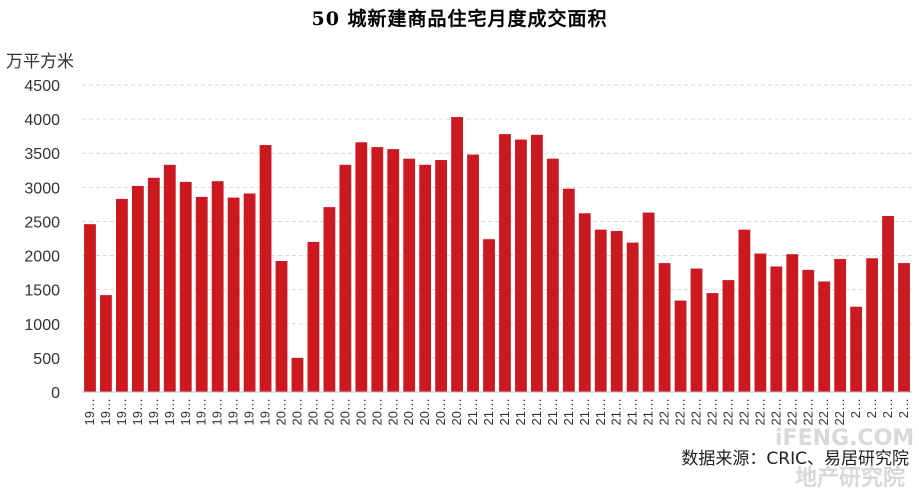 Image resolution: width=919 pixels, height=499 pixels. I want to click on y-tick-label: 3500, so click(42, 154).